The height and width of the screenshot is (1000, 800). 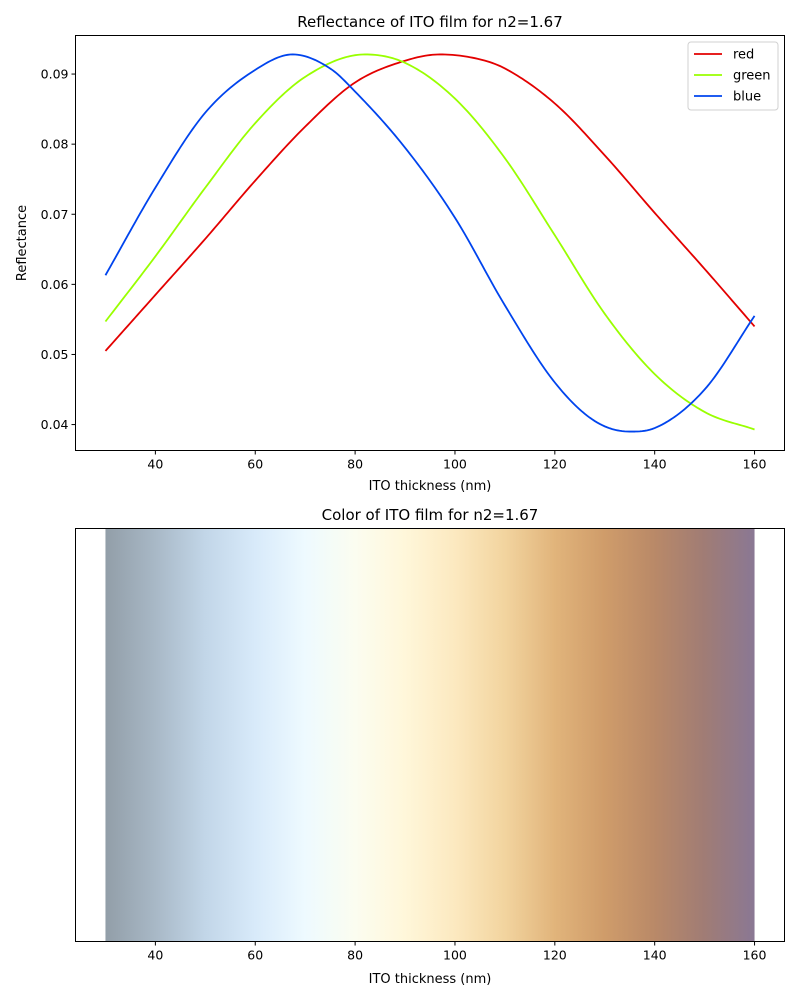 What do you see at coordinates (747, 97) in the screenshot?
I see `legend-label-blue: blue` at bounding box center [747, 97].